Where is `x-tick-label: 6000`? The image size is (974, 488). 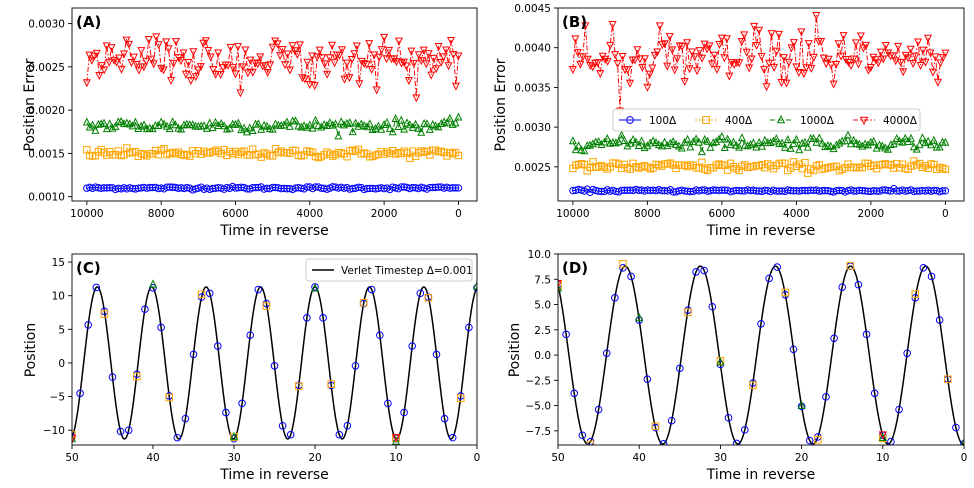 x-tick-label: 6000 is located at coordinates (722, 214).